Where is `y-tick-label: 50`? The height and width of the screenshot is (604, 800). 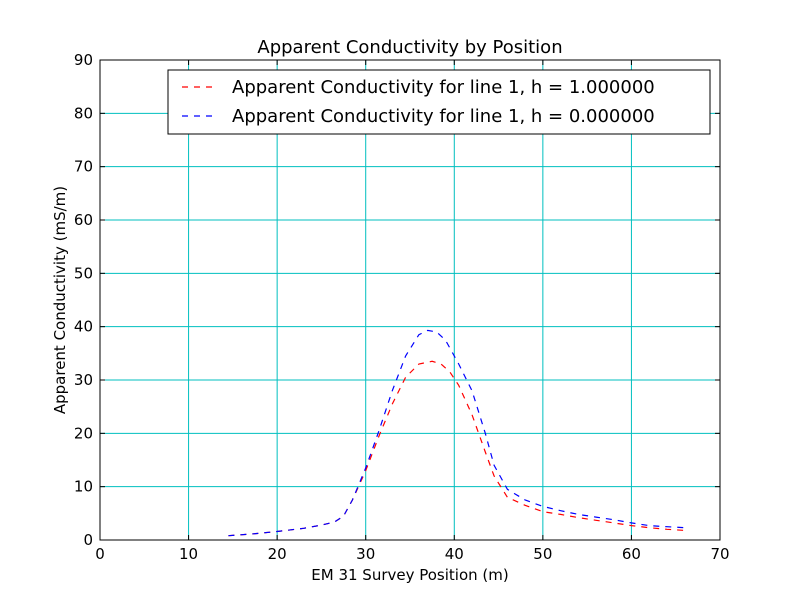 y-tick-label: 50 is located at coordinates (83, 273).